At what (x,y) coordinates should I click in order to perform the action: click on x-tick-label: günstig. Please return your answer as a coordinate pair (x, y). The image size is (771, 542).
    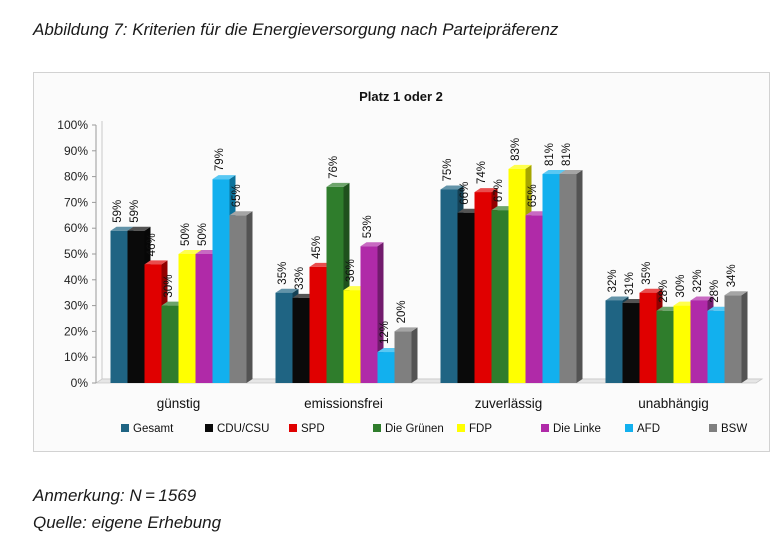
    Looking at the image, I should click on (179, 403).